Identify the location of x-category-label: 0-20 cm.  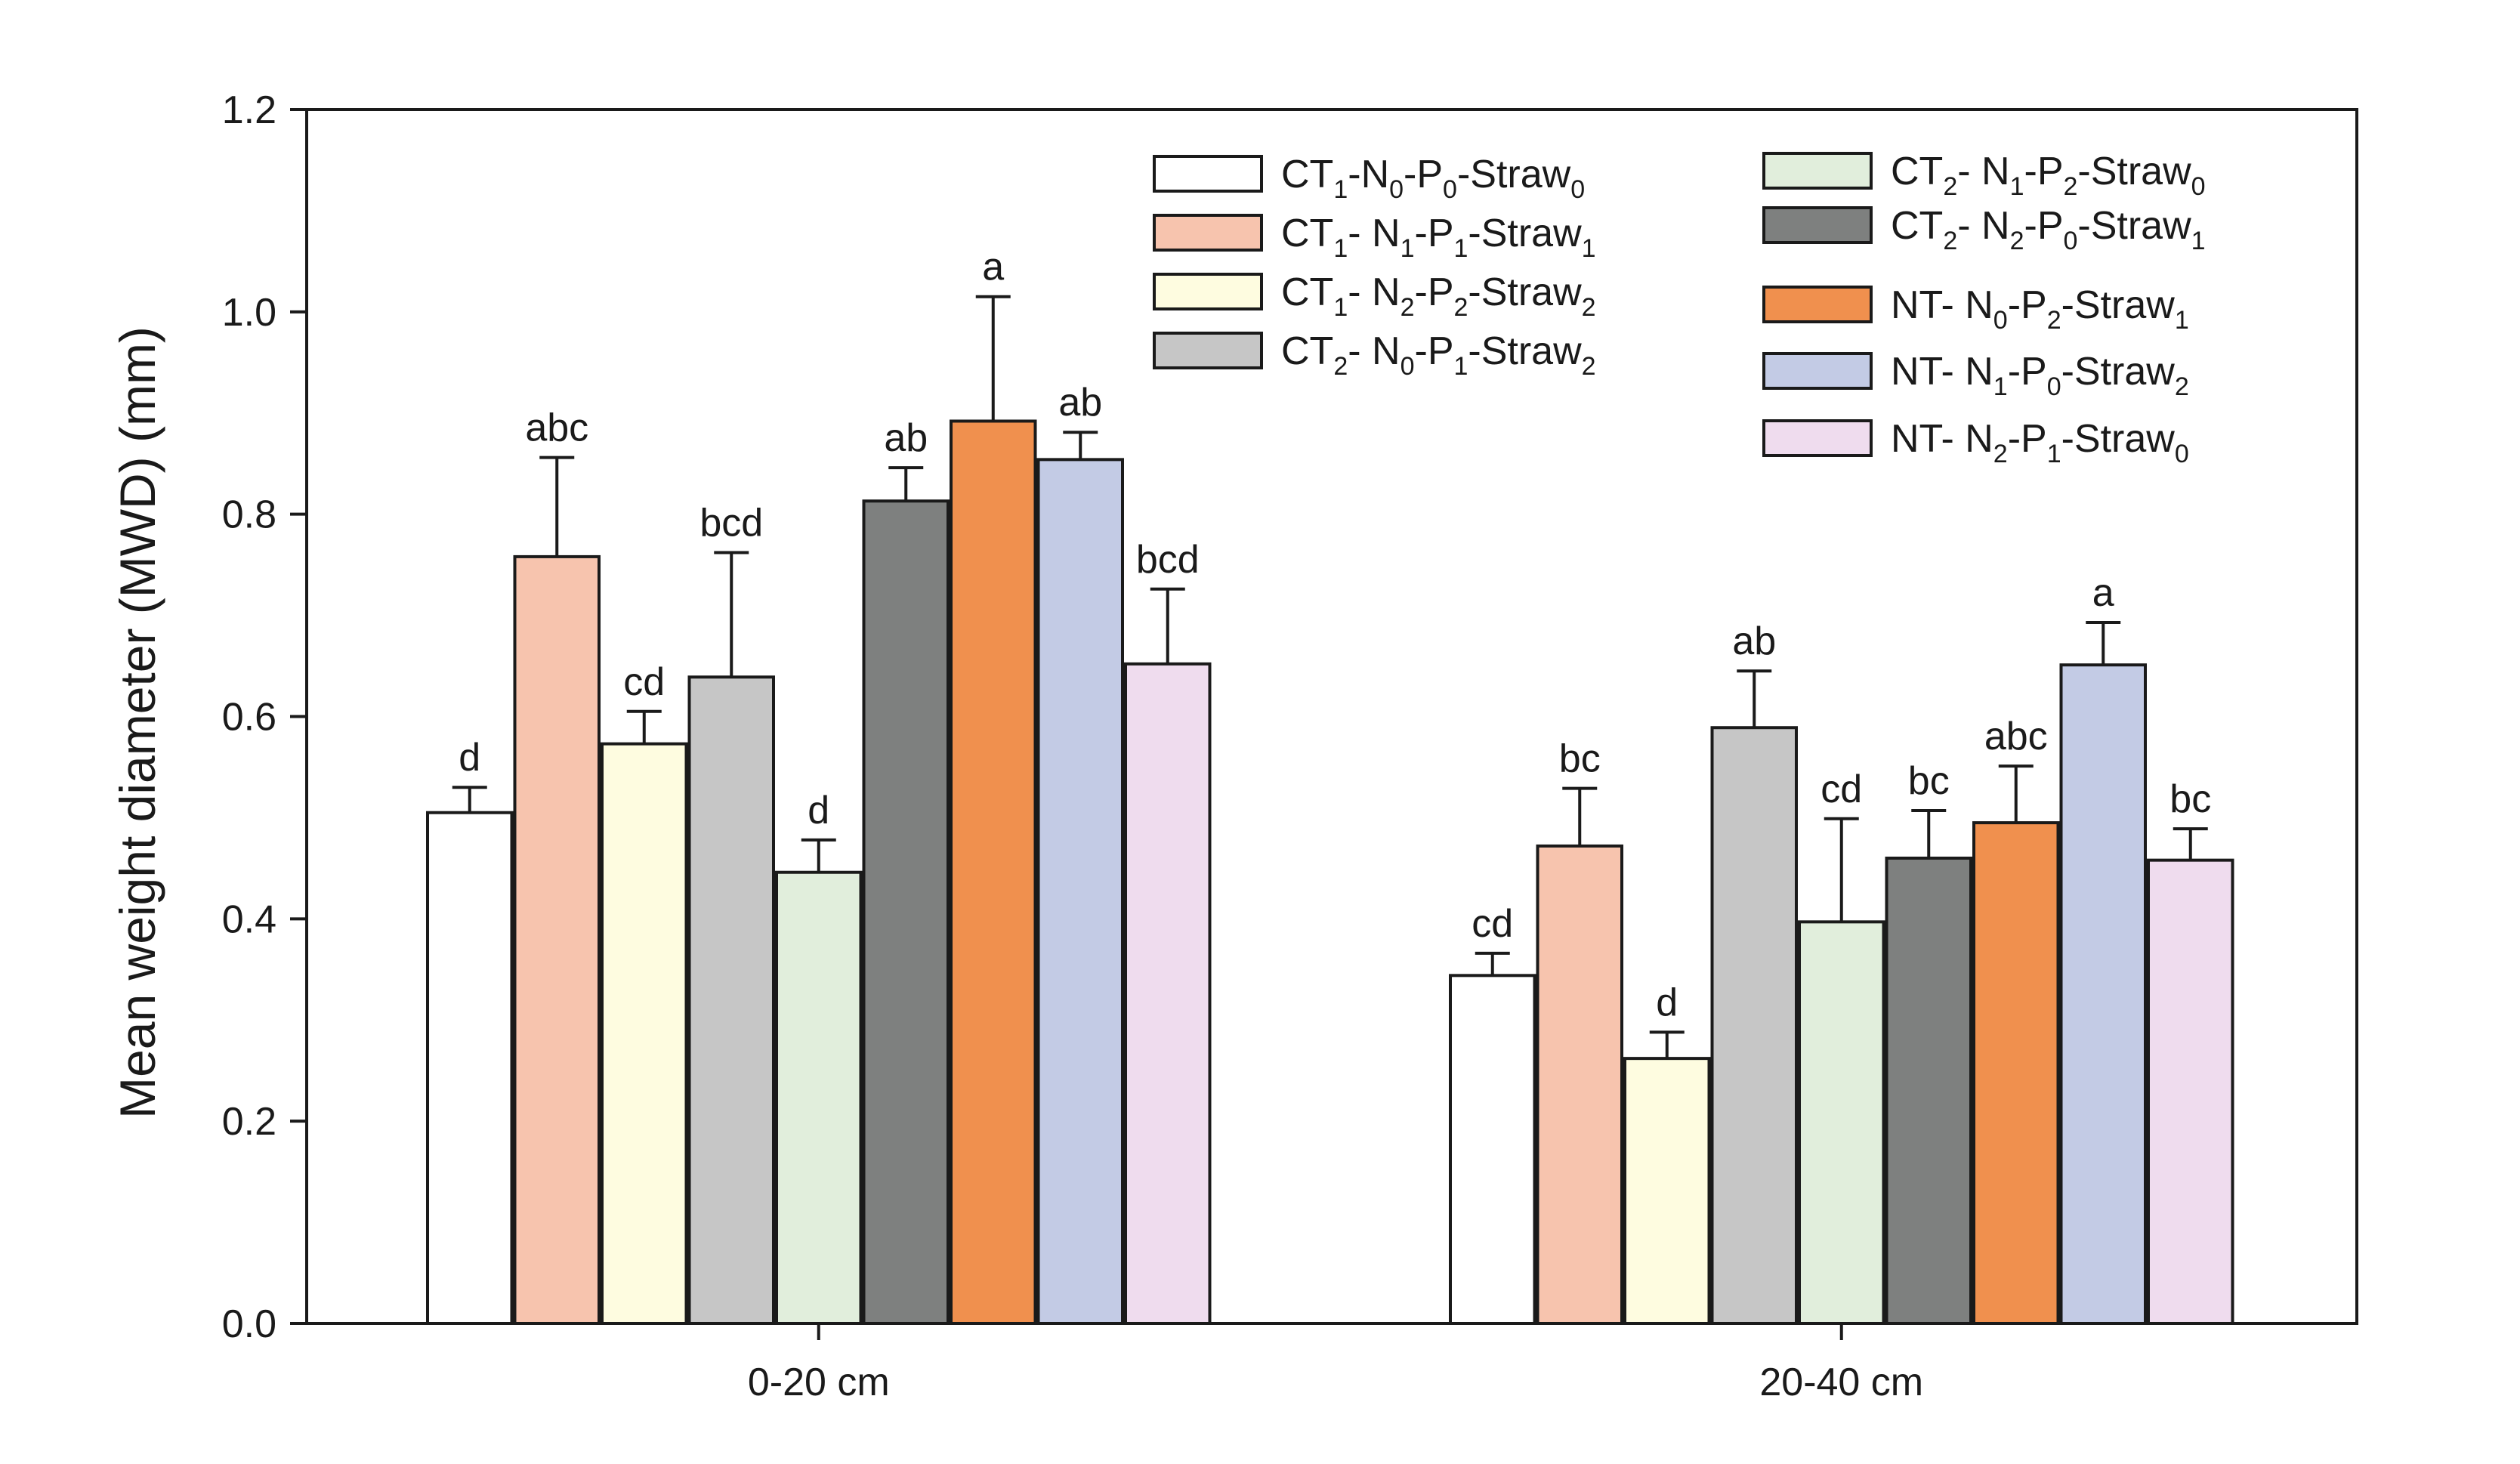
(819, 1382).